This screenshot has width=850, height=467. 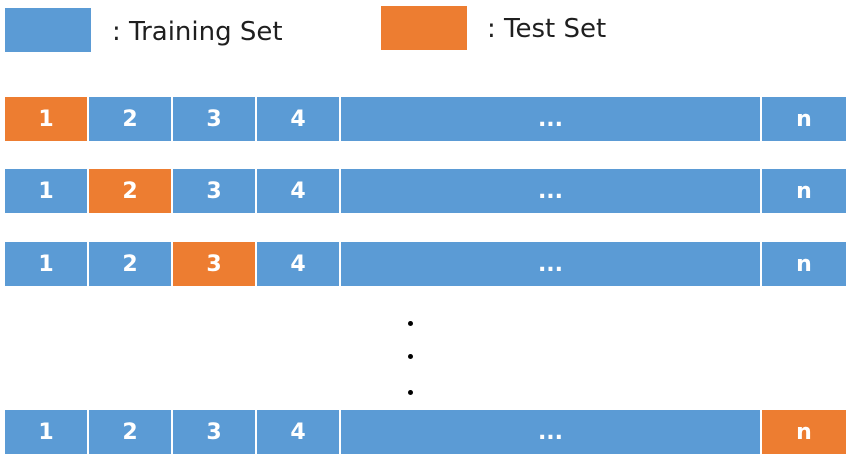 What do you see at coordinates (48, 30) in the screenshot?
I see `training-set-swatch` at bounding box center [48, 30].